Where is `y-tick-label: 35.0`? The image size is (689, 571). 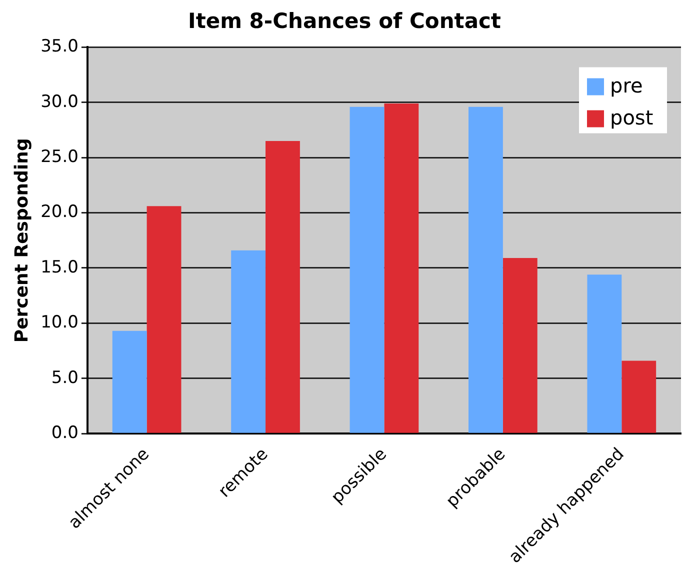
y-tick-label: 35.0 is located at coordinates (59, 46).